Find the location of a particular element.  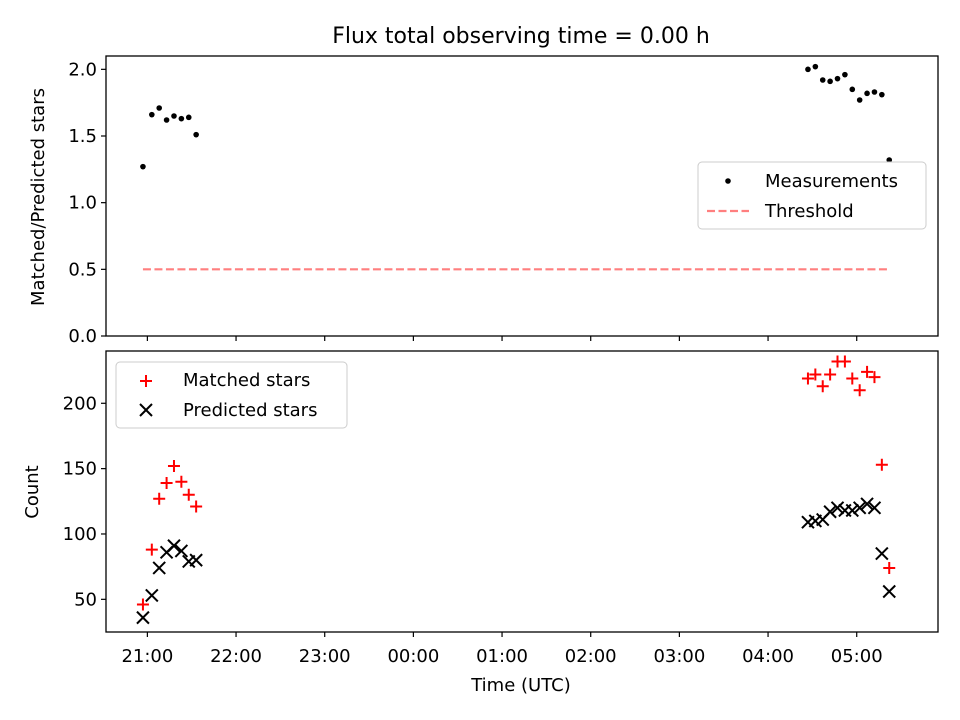

count-legend: Matched stars Predicted stars is located at coordinates (231, 395).